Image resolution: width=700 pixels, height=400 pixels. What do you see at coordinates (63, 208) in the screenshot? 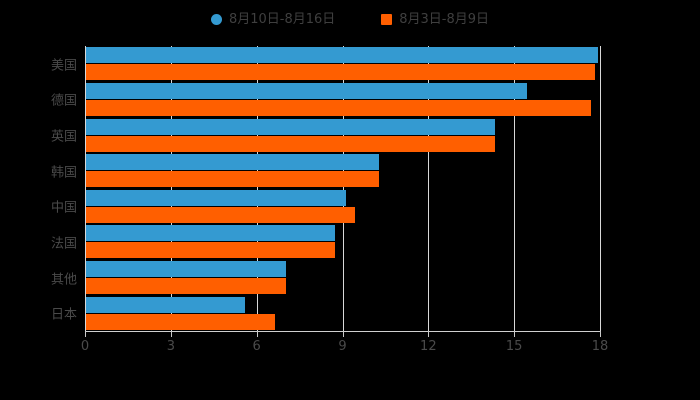
I see `y-tick-label: 中国` at bounding box center [63, 208].